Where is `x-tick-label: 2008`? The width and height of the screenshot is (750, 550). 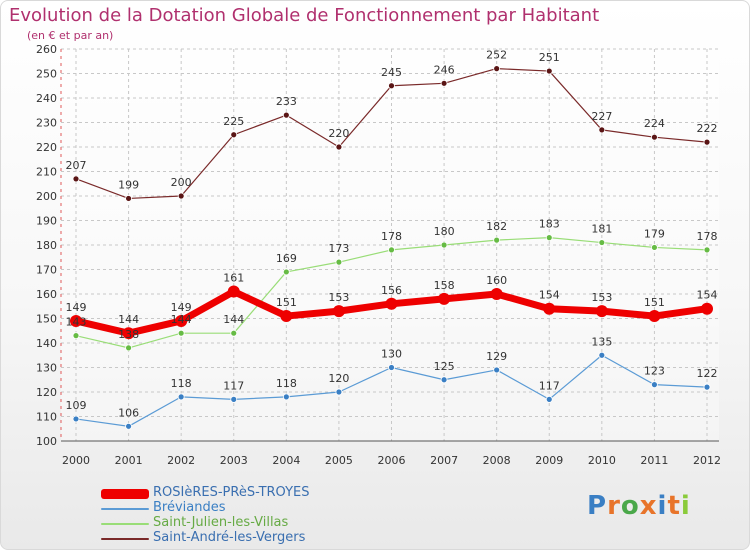 x-tick-label: 2008 is located at coordinates (497, 460).